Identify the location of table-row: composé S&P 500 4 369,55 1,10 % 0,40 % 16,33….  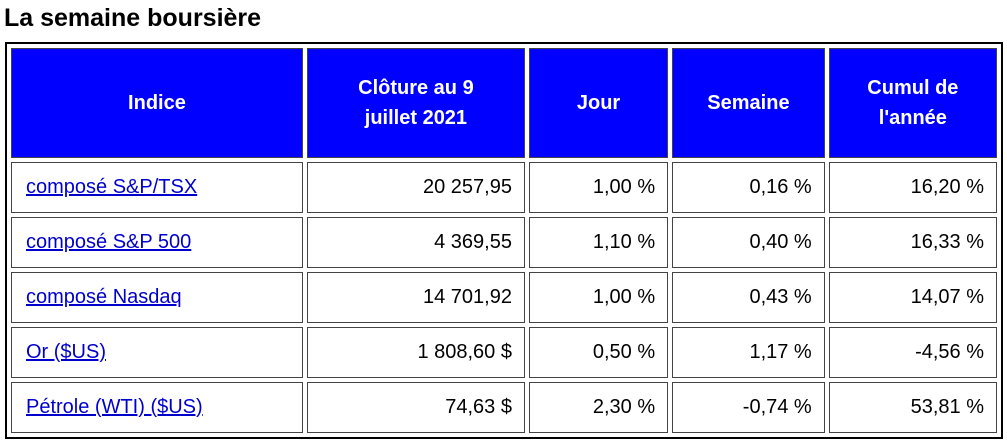
(504, 242).